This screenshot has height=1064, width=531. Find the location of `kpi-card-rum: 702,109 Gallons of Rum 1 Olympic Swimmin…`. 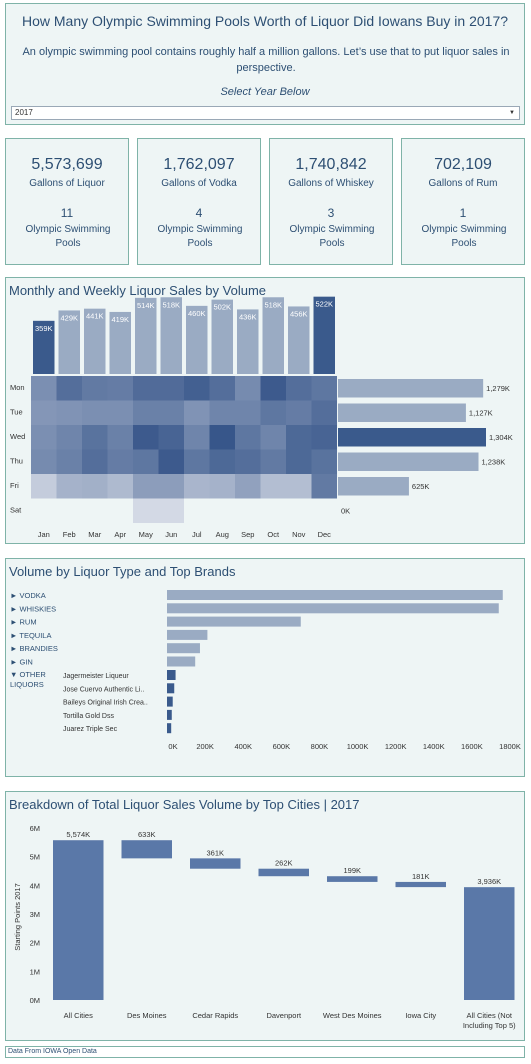

kpi-card-rum: 702,109 Gallons of Rum 1 Olympic Swimmin… is located at coordinates (463, 201).